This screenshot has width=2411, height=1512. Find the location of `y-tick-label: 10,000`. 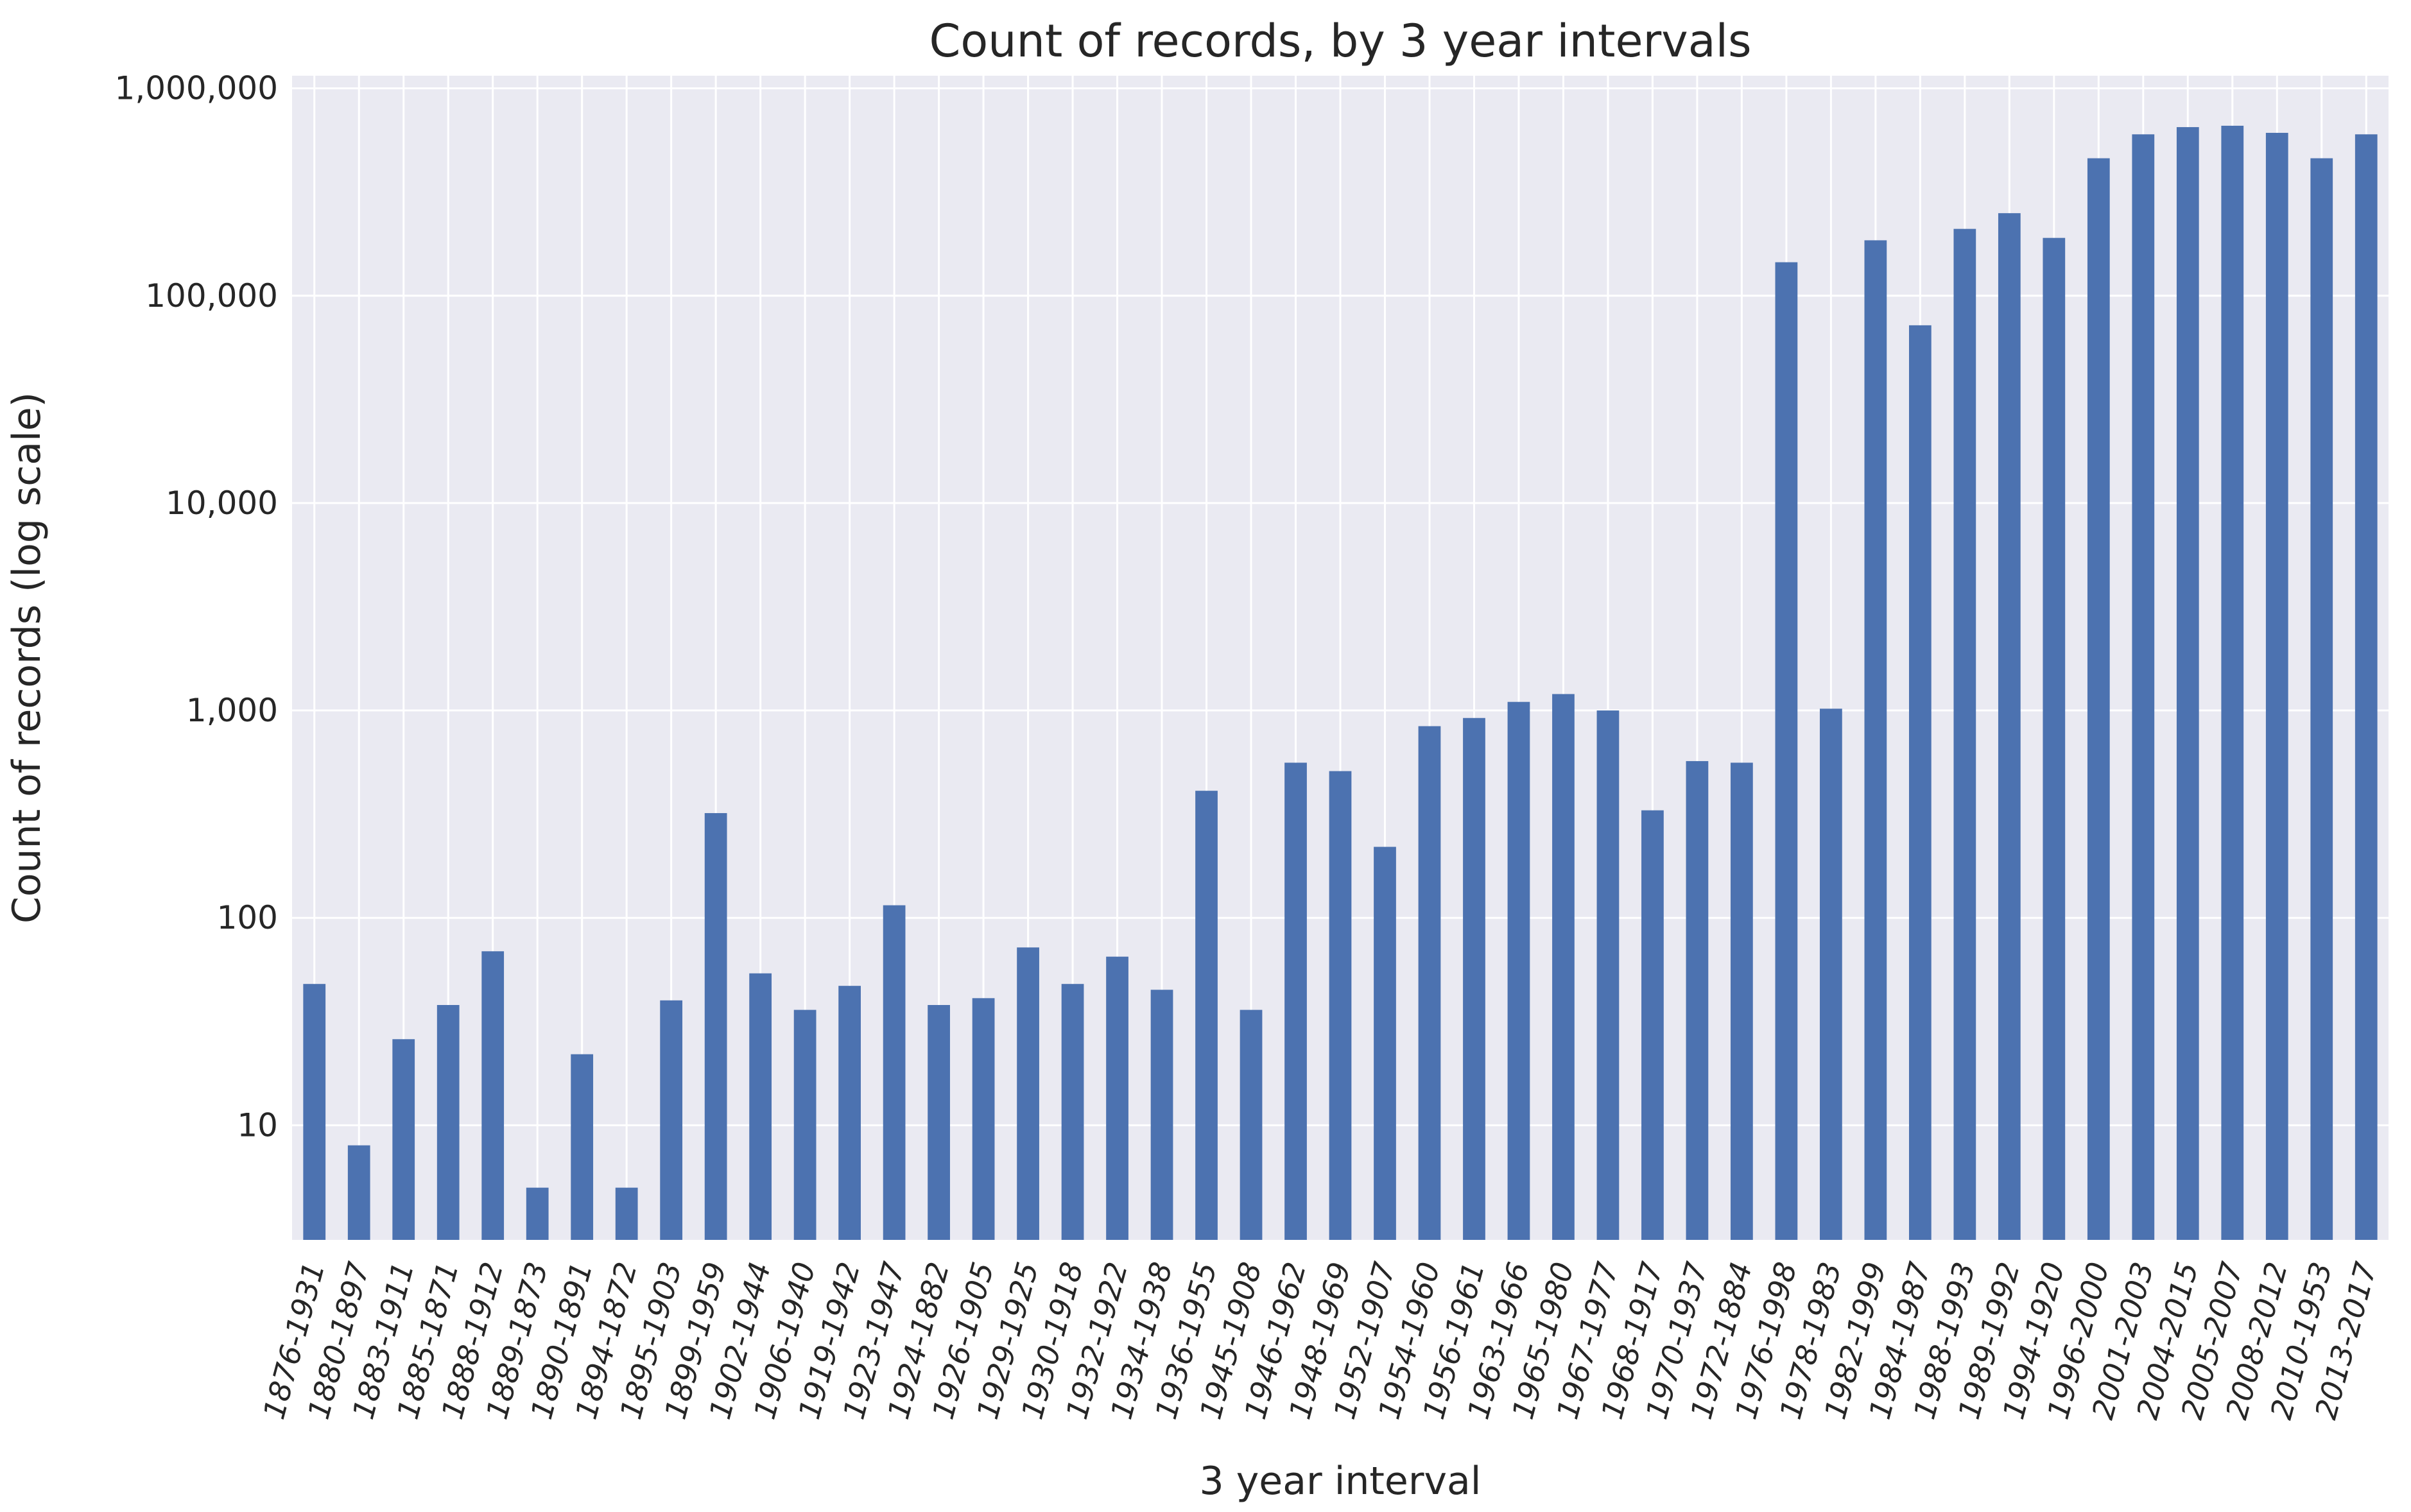

y-tick-label: 10,000 is located at coordinates (222, 503).